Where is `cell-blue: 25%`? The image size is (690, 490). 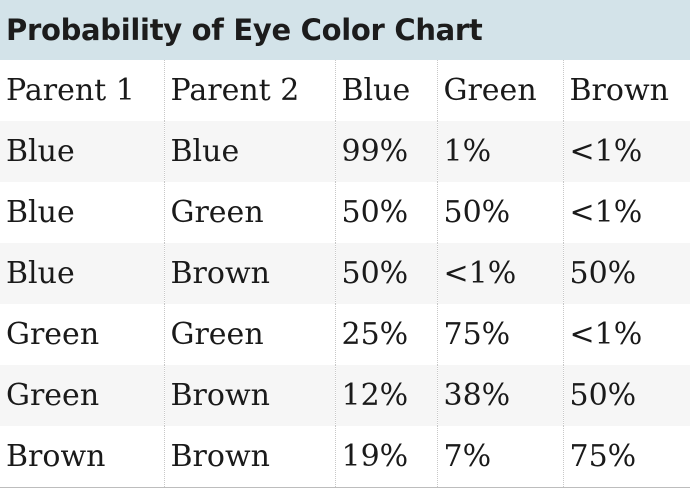 cell-blue: 25% is located at coordinates (386, 334).